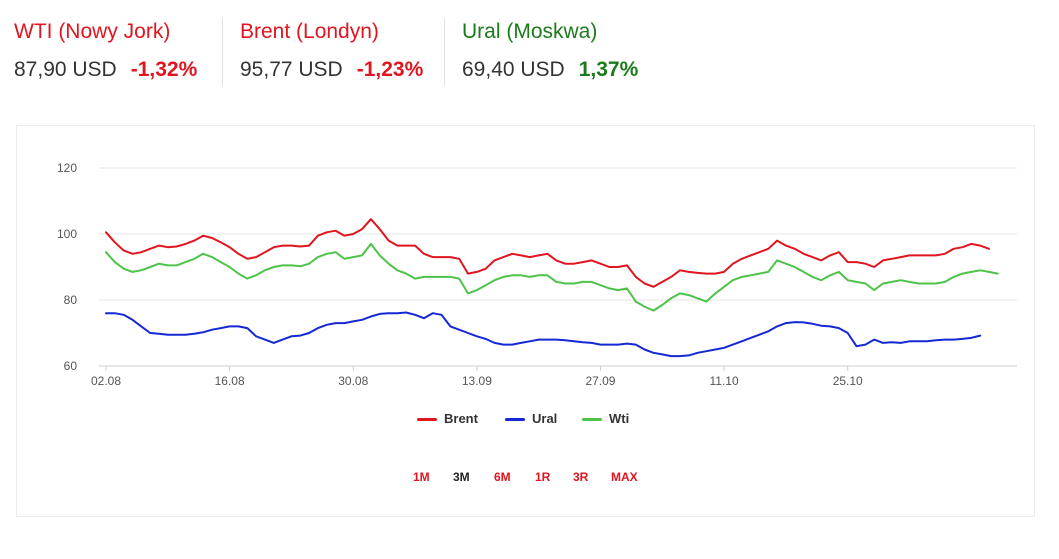  I want to click on ticker-change: -1,32%, so click(164, 69).